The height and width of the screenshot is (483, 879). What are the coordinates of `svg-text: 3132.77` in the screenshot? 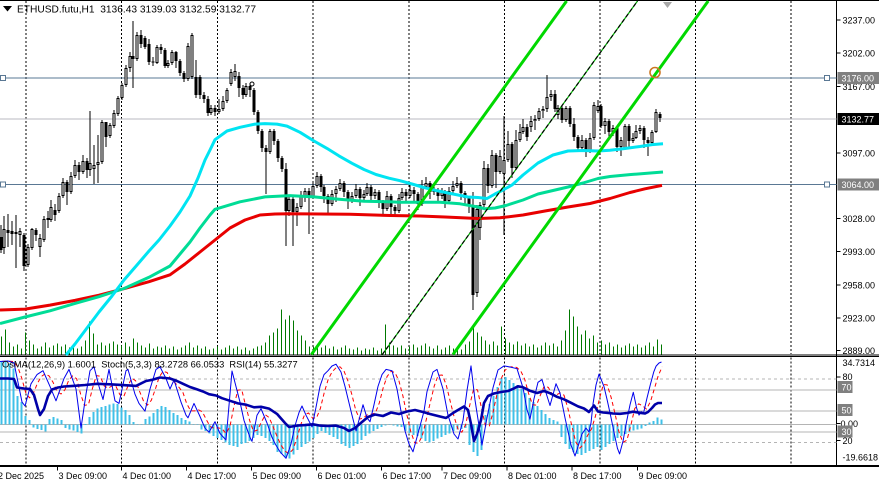 It's located at (858, 120).